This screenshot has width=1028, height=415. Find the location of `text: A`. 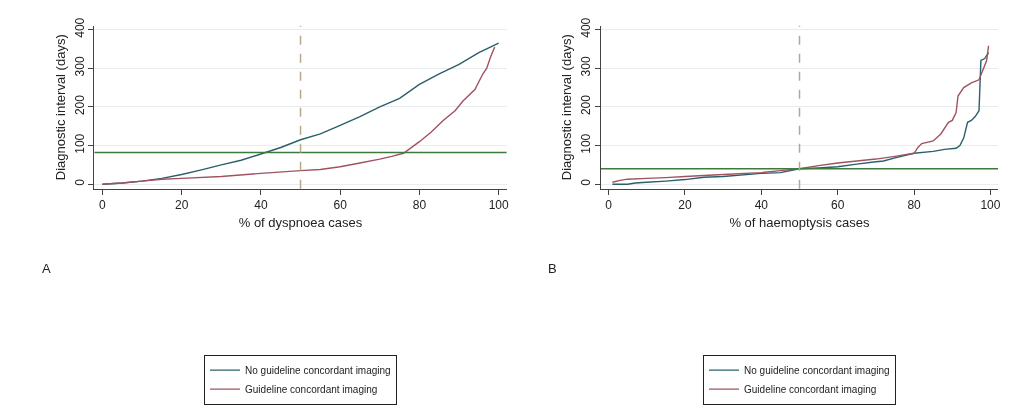

text: A is located at coordinates (46, 268).